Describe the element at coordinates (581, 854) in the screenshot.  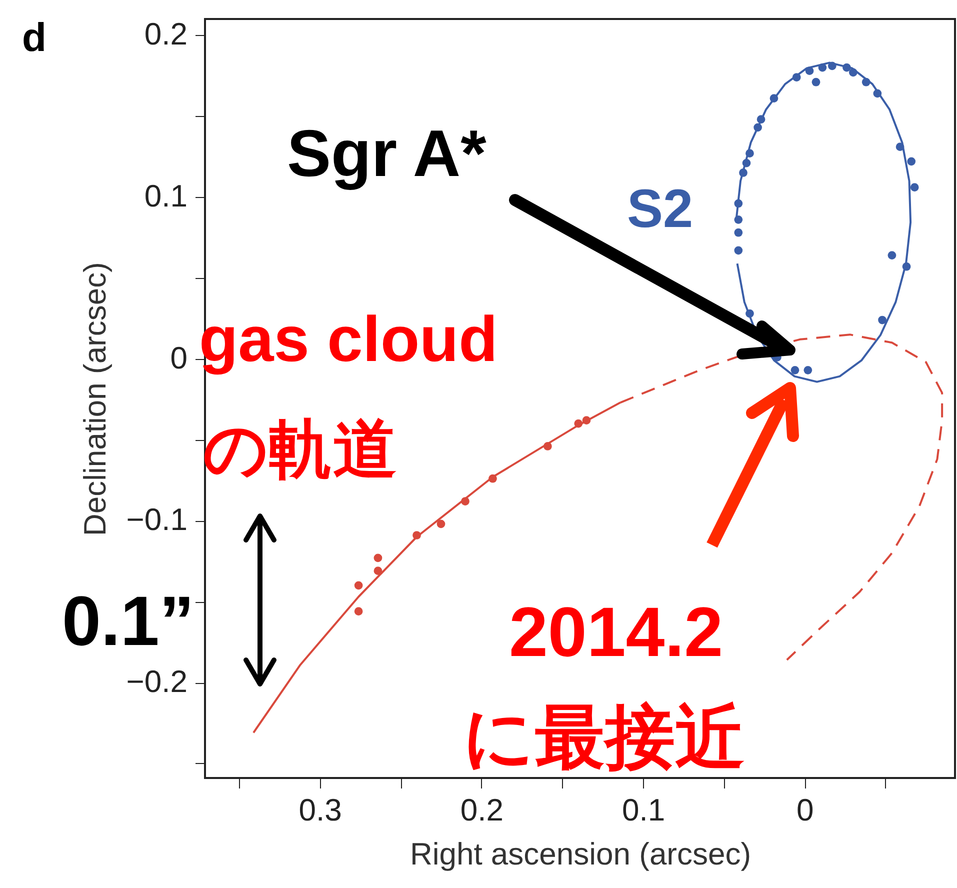
I see `x-axis-title: Right ascension (arcsec)` at that location.